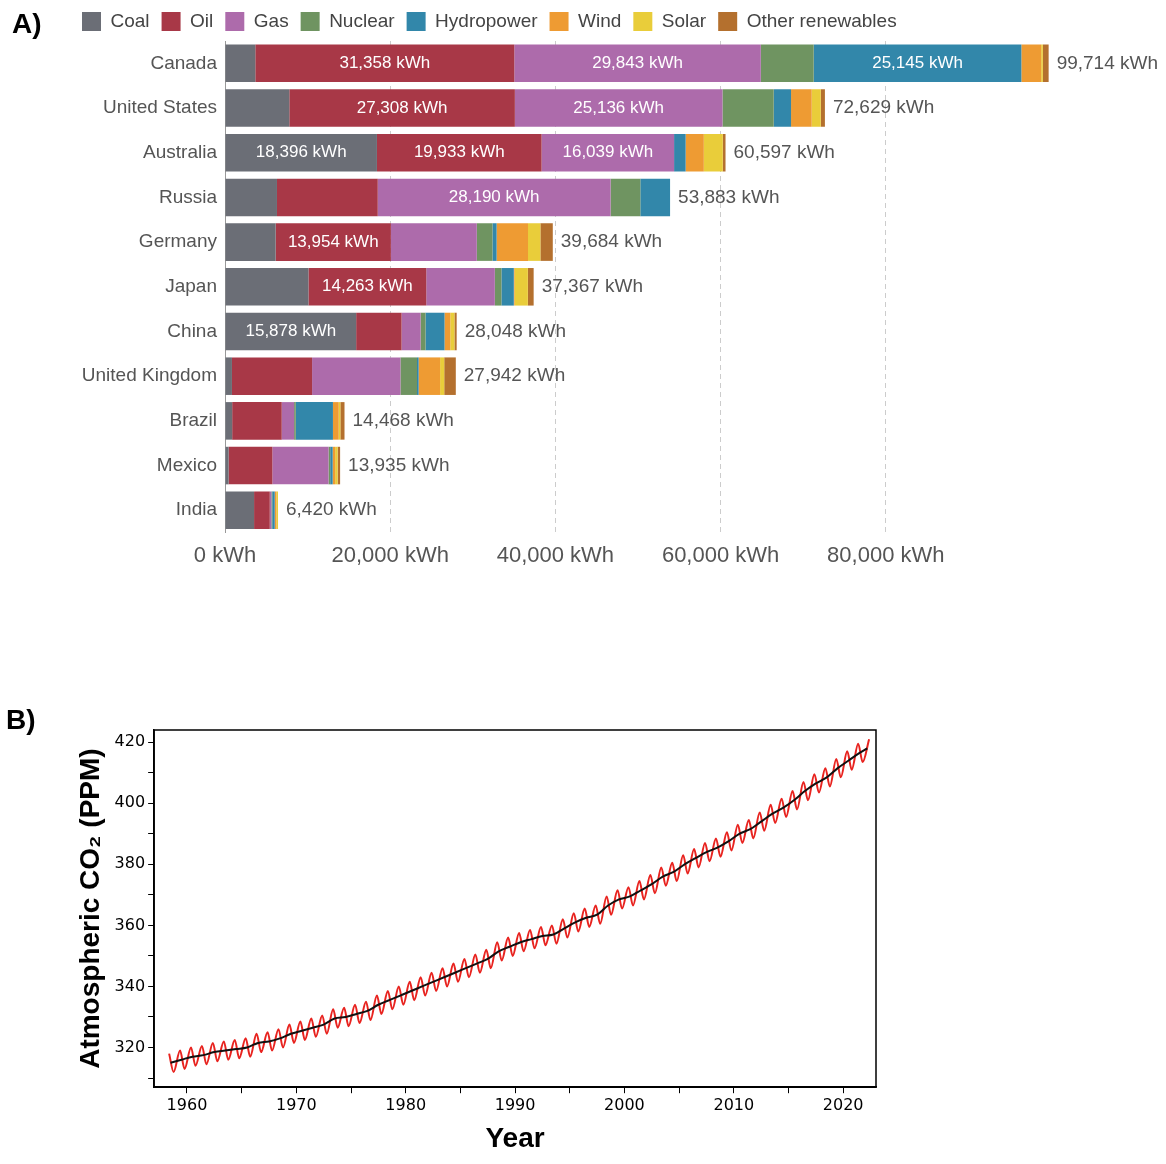 This screenshot has height=1164, width=1166. Describe the element at coordinates (89, 908) in the screenshot. I see `y-axis-title: Atmospheric CO₂ (PPM)` at that location.